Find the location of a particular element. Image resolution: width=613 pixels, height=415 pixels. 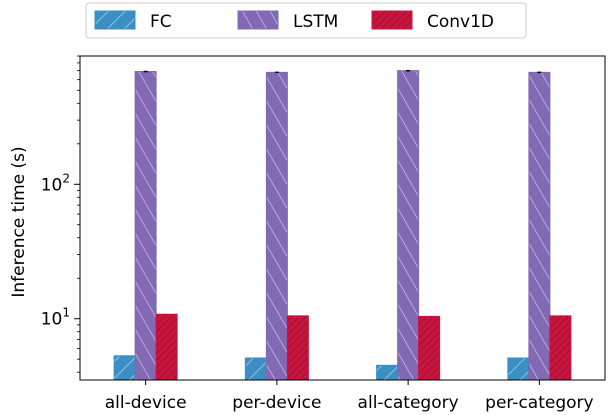

bar-lstm-per-category is located at coordinates (539, 226).